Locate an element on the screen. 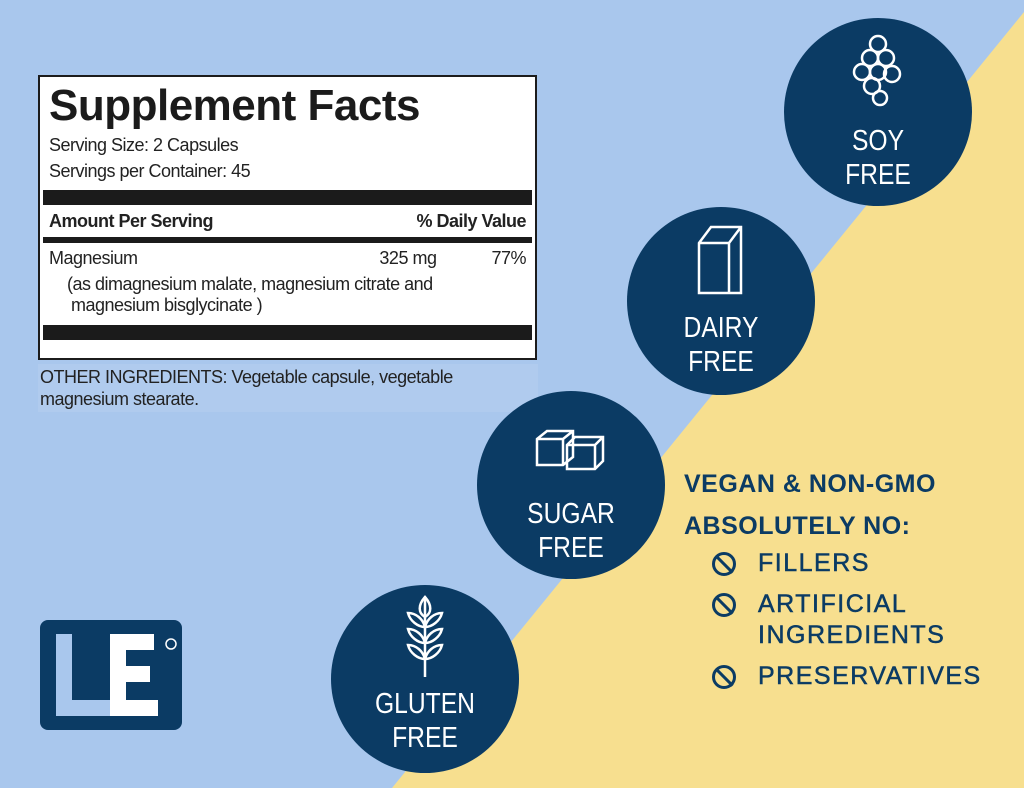 The height and width of the screenshot is (788, 1024). claim-item: PRESERVATIVES is located at coordinates (847, 676).